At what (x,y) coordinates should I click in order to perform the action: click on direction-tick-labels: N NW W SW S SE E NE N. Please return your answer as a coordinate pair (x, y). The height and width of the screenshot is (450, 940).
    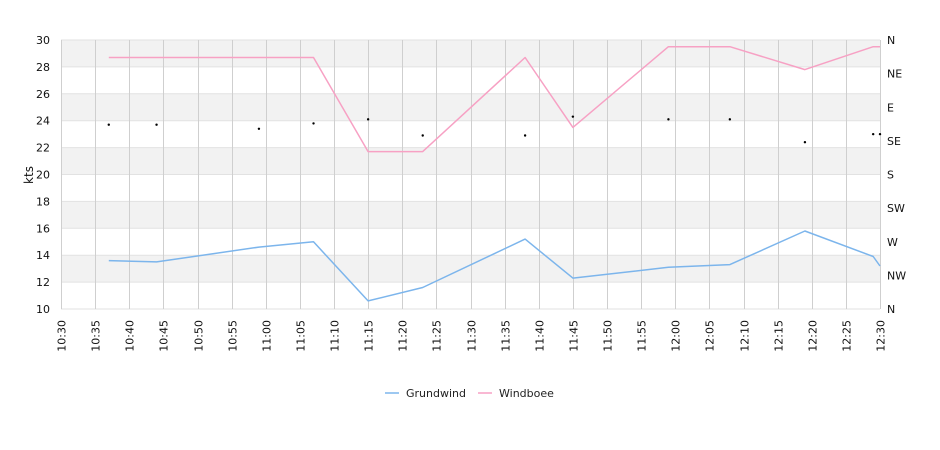
    Looking at the image, I should click on (896, 175).